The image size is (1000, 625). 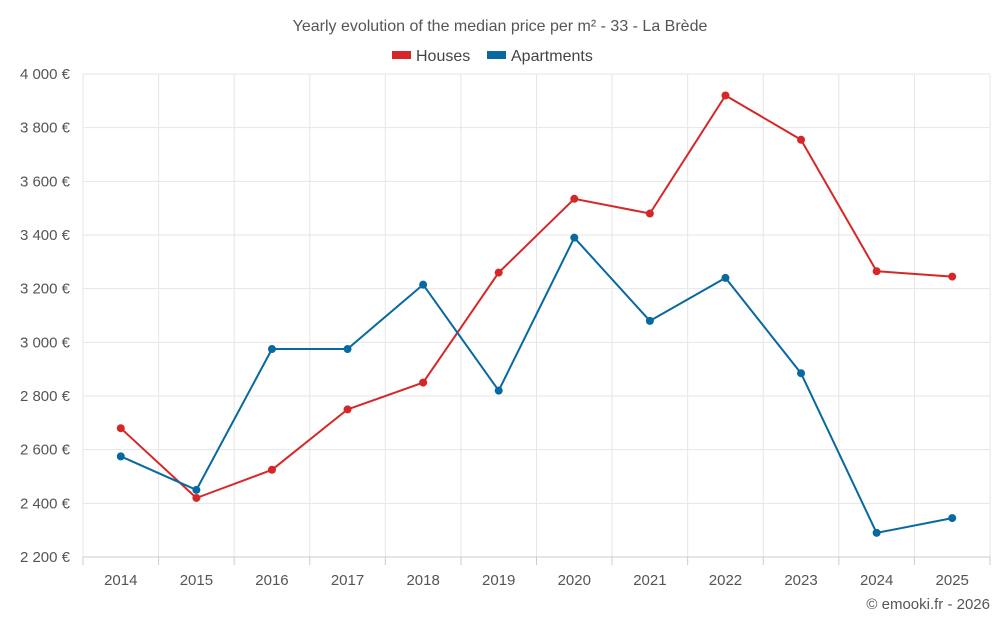 What do you see at coordinates (271, 580) in the screenshot?
I see `x-tick-label: 2016` at bounding box center [271, 580].